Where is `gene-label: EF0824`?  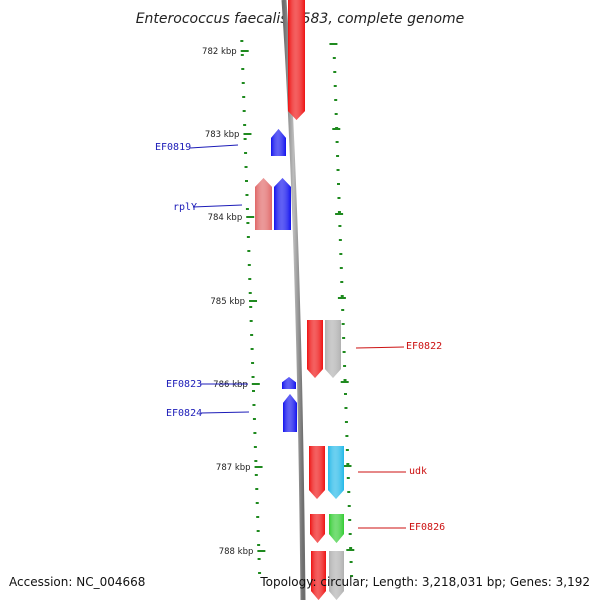
gene-label: EF0824 is located at coordinates (184, 413).